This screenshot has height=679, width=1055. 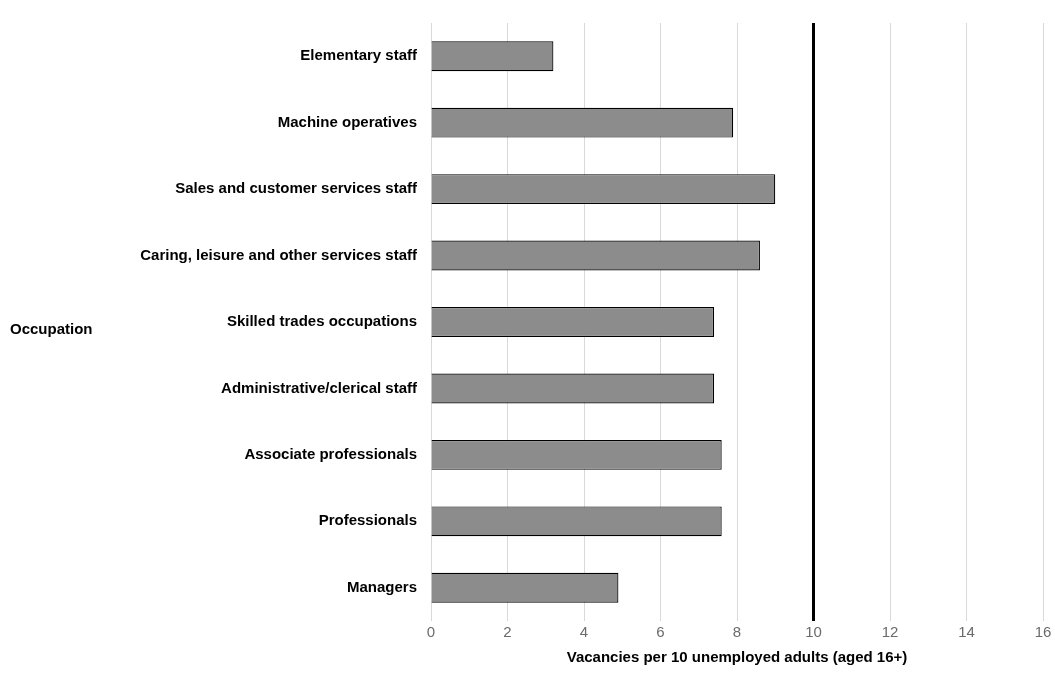 I want to click on y-tick-label: Sales and customer services staff, so click(x=296, y=188).